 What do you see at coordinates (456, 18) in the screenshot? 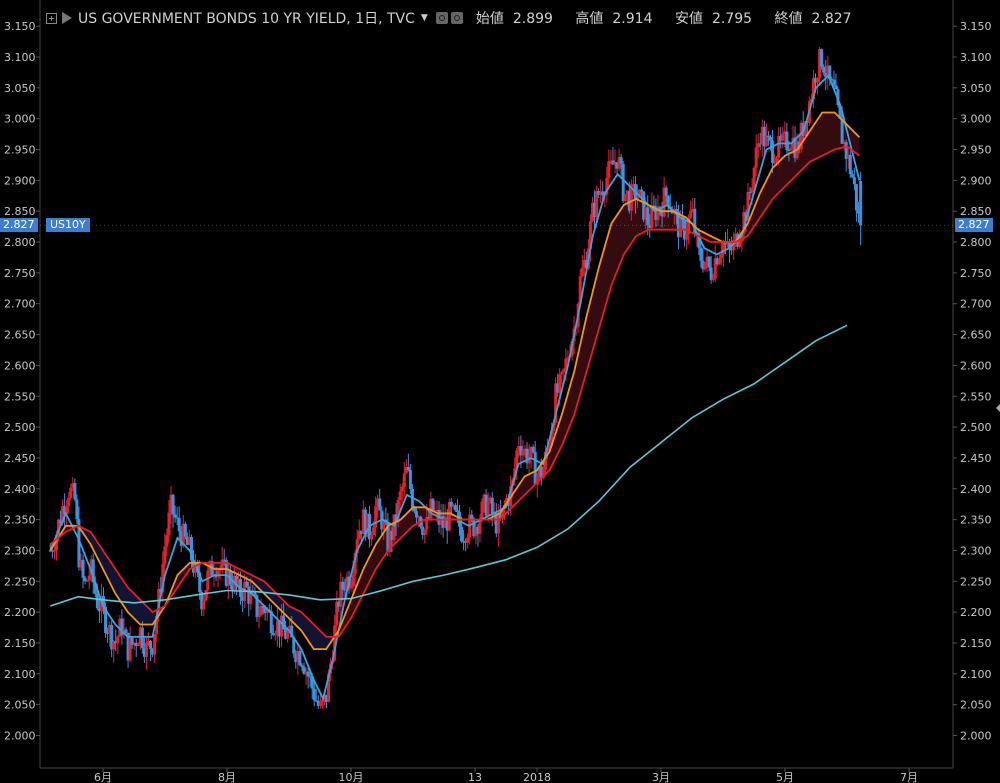
I see `settings-icon` at bounding box center [456, 18].